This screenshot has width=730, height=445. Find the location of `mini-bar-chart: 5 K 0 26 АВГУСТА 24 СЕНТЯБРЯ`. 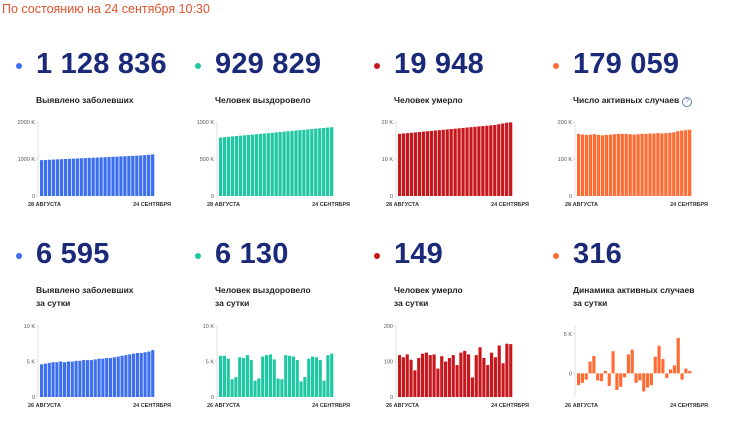

mini-bar-chart: 5 K 0 26 АВГУСТА 24 СЕНТЯБРЯ is located at coordinates (636, 367).